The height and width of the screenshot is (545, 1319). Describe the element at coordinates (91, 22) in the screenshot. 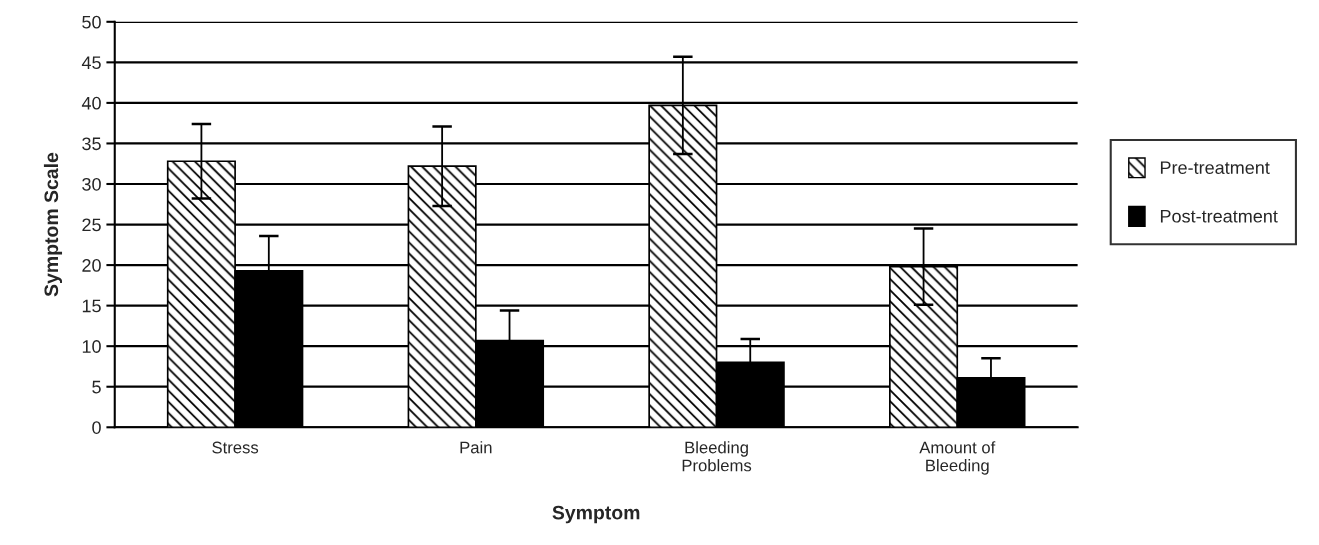

I see `y-tick-label: 50` at that location.